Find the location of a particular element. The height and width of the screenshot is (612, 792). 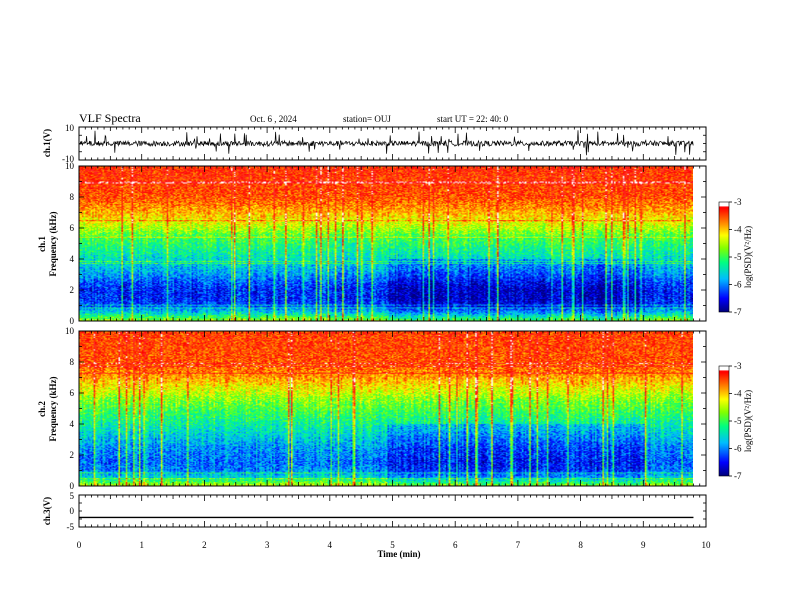

ch1-waveform-ylabel: ch.1(V) is located at coordinates (47, 143).